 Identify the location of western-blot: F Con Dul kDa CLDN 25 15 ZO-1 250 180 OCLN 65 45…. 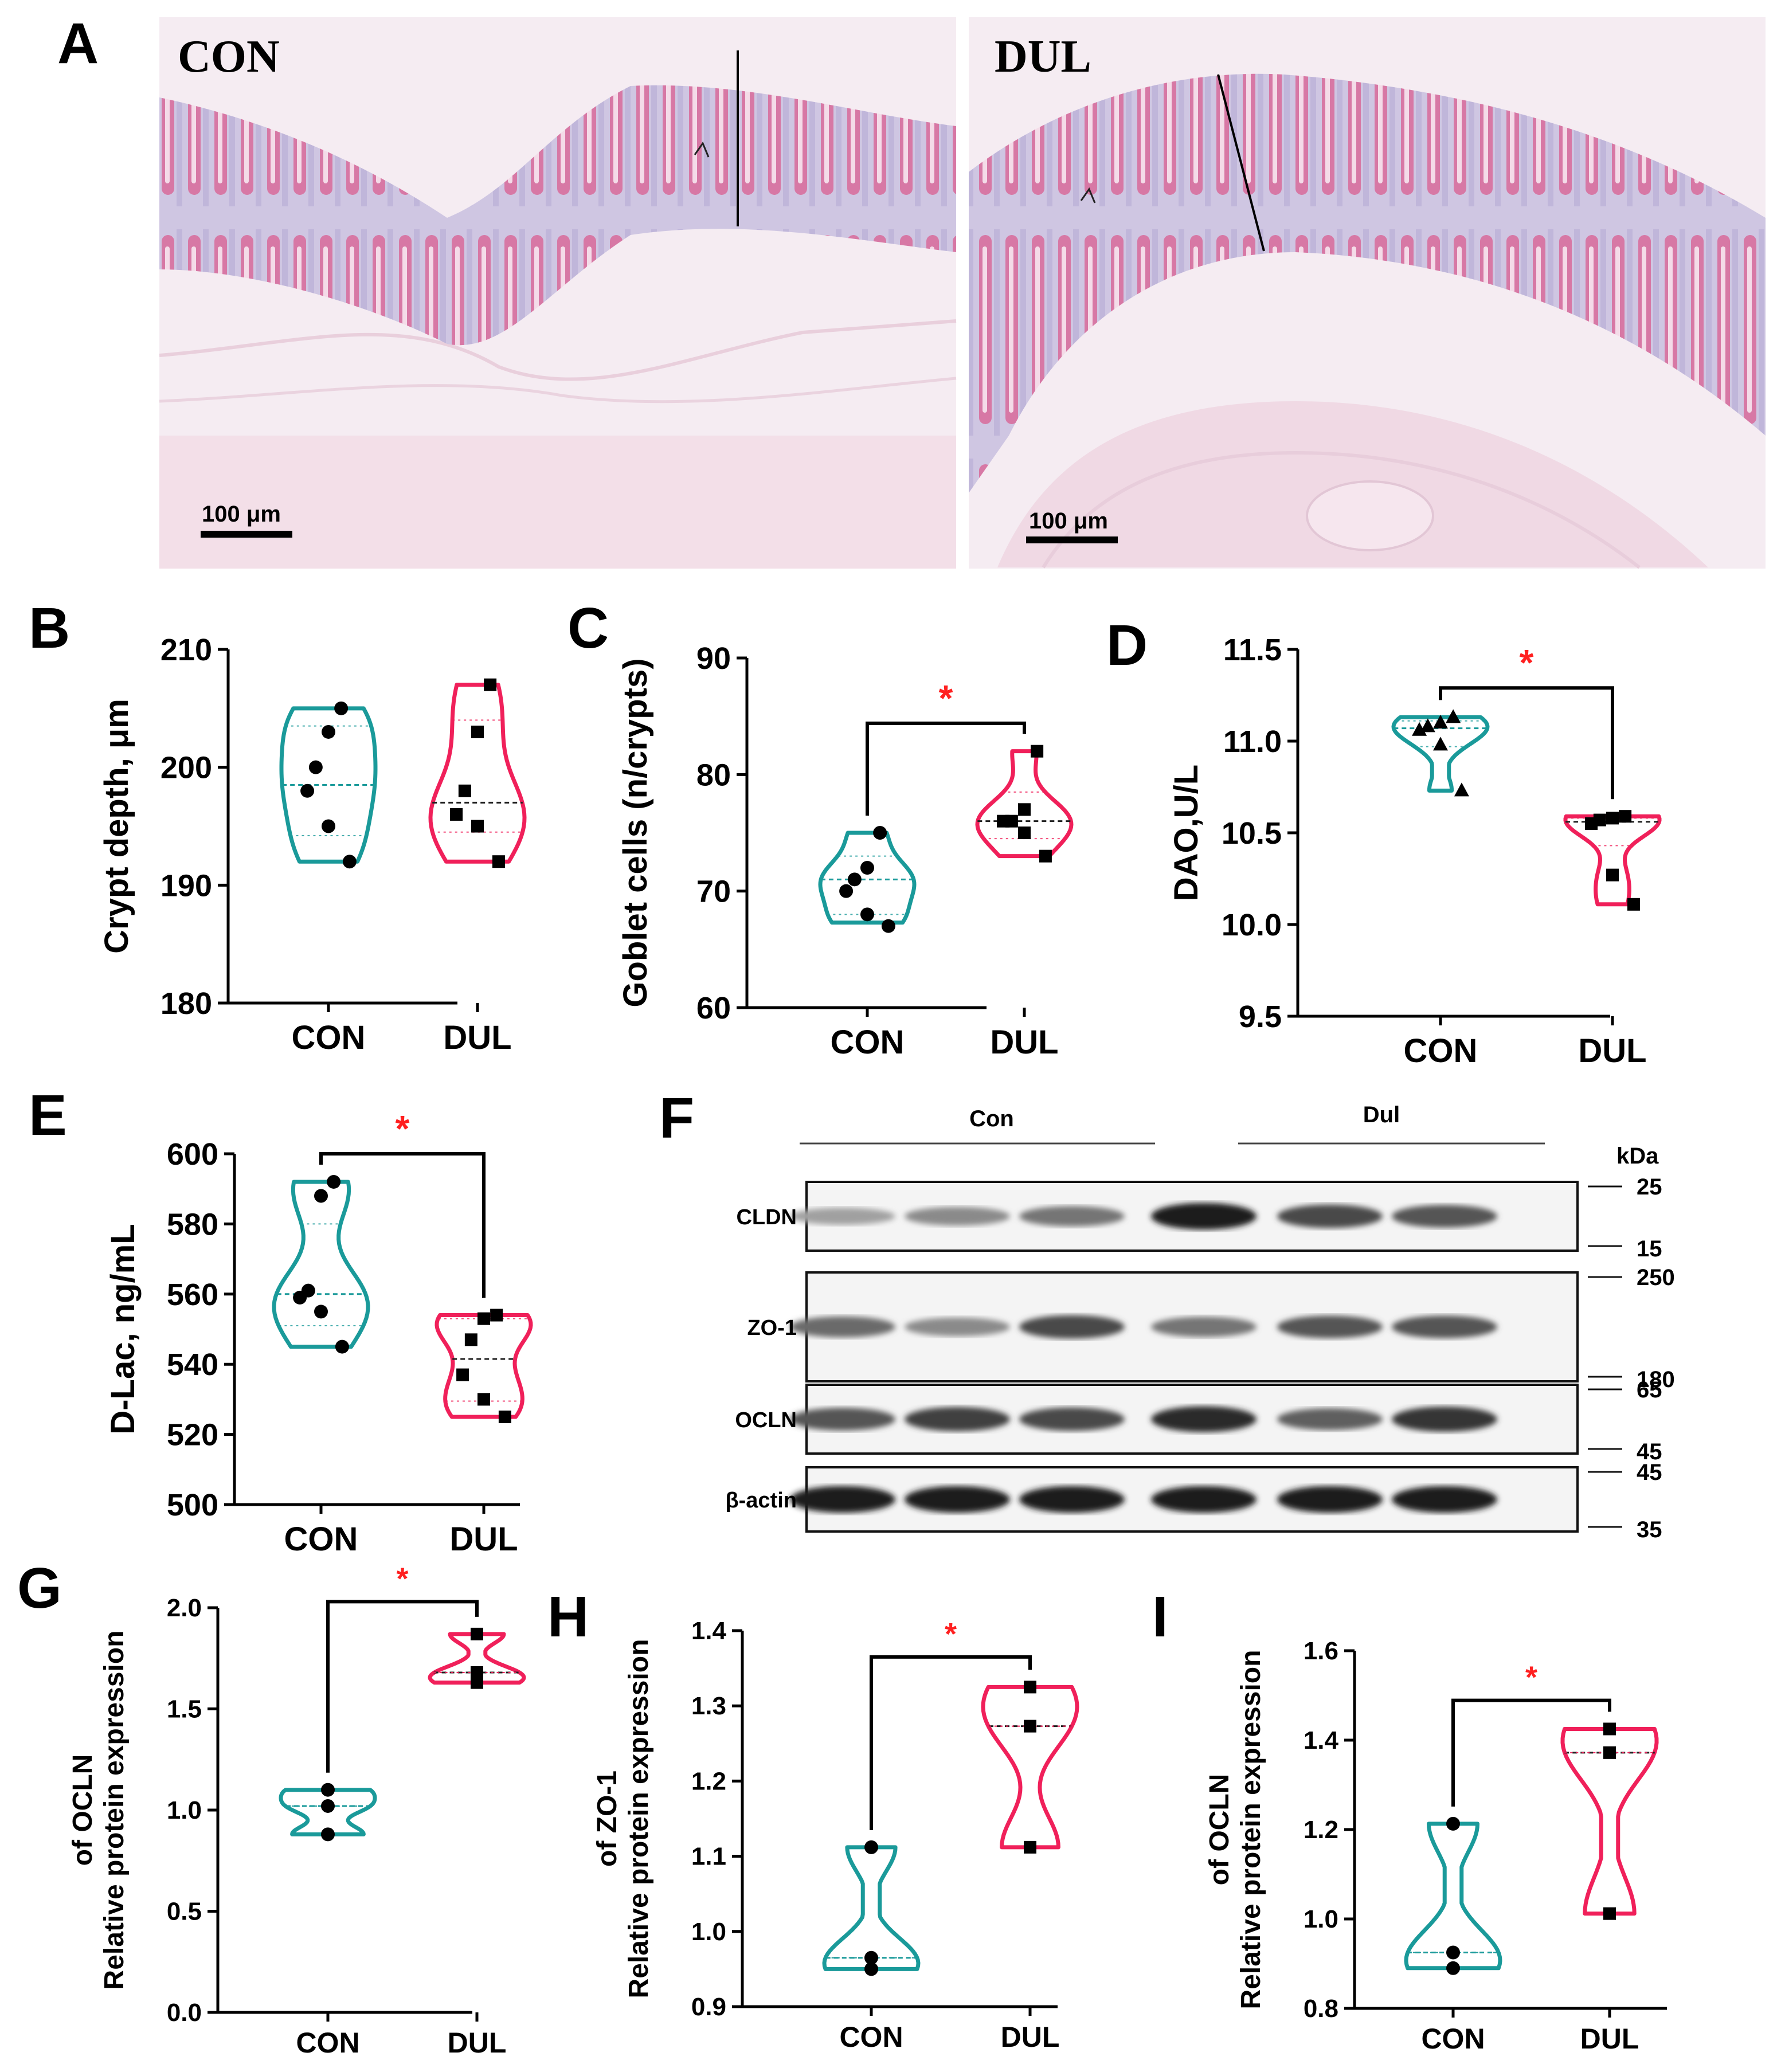
(1167, 1314).